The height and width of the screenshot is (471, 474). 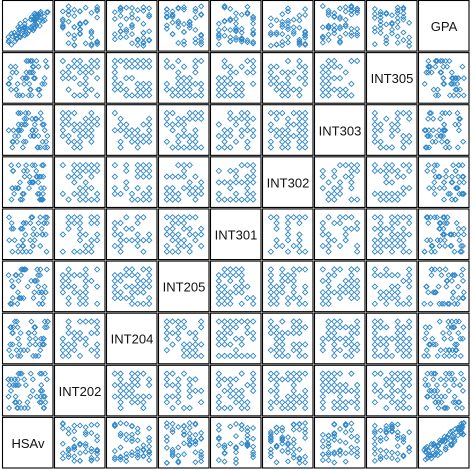 I want to click on panel-INT301-vs-HSAv, so click(x=235, y=442).